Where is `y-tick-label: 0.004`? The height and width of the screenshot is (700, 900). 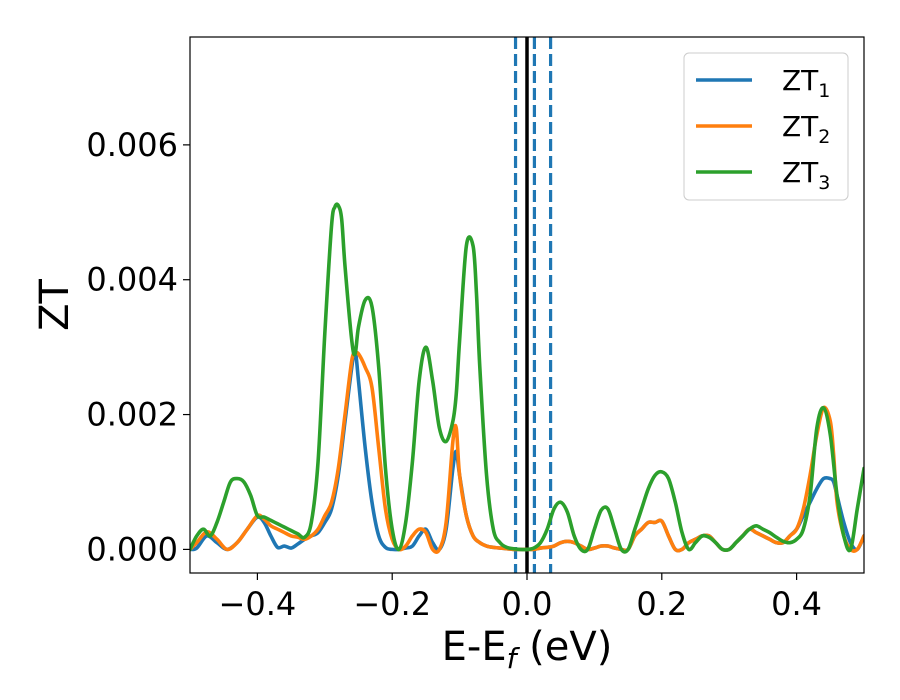
y-tick-label: 0.004 is located at coordinates (132, 280).